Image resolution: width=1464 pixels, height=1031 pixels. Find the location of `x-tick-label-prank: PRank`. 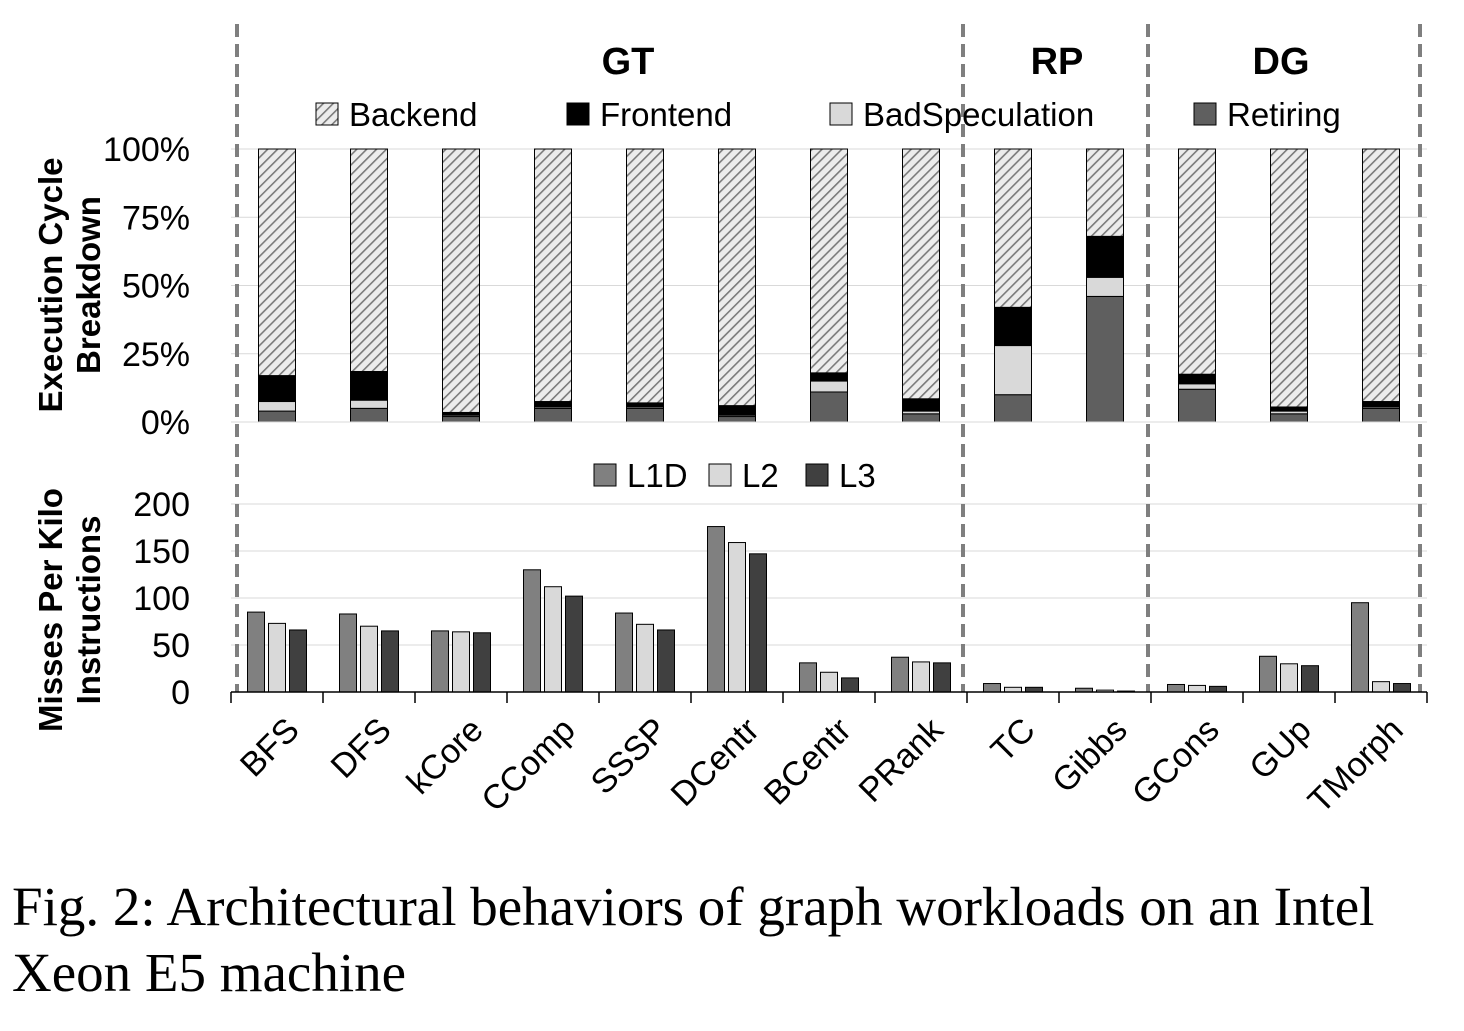

x-tick-label-prank: PRank is located at coordinates (902, 760).